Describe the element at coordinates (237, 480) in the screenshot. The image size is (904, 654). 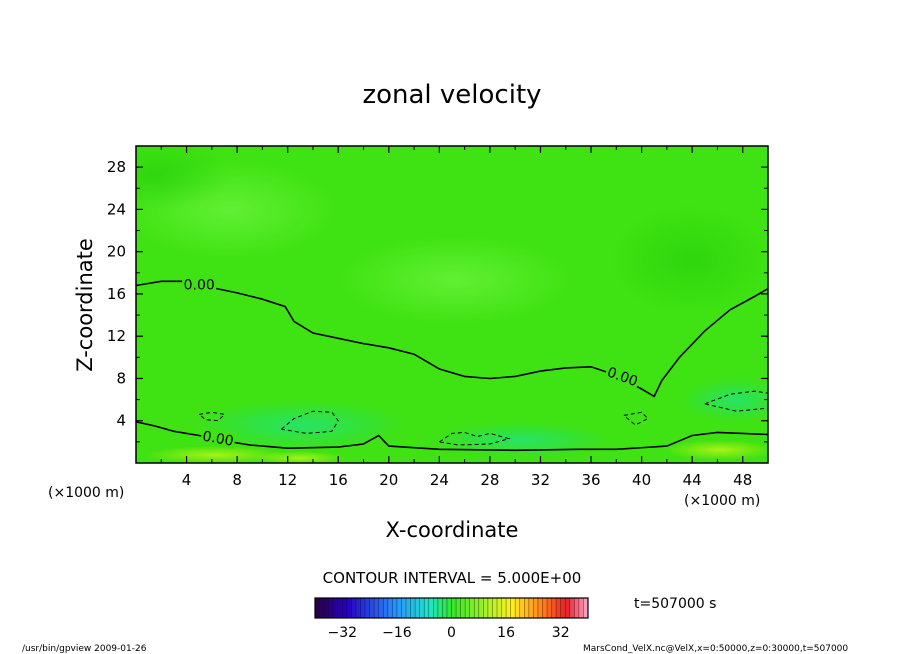
I see `x-tick-label: 8` at that location.